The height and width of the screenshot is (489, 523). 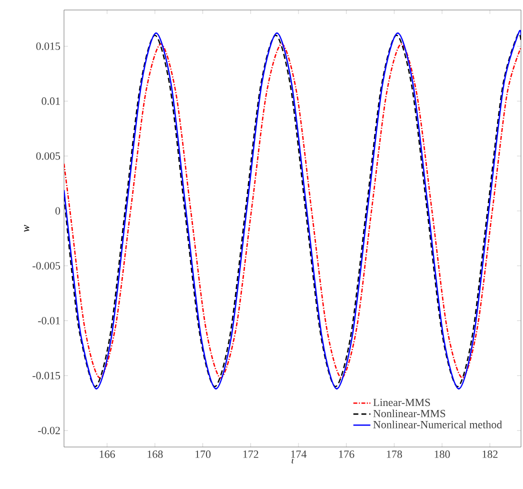 What do you see at coordinates (155, 454) in the screenshot?
I see `x-tick-label: 168` at bounding box center [155, 454].